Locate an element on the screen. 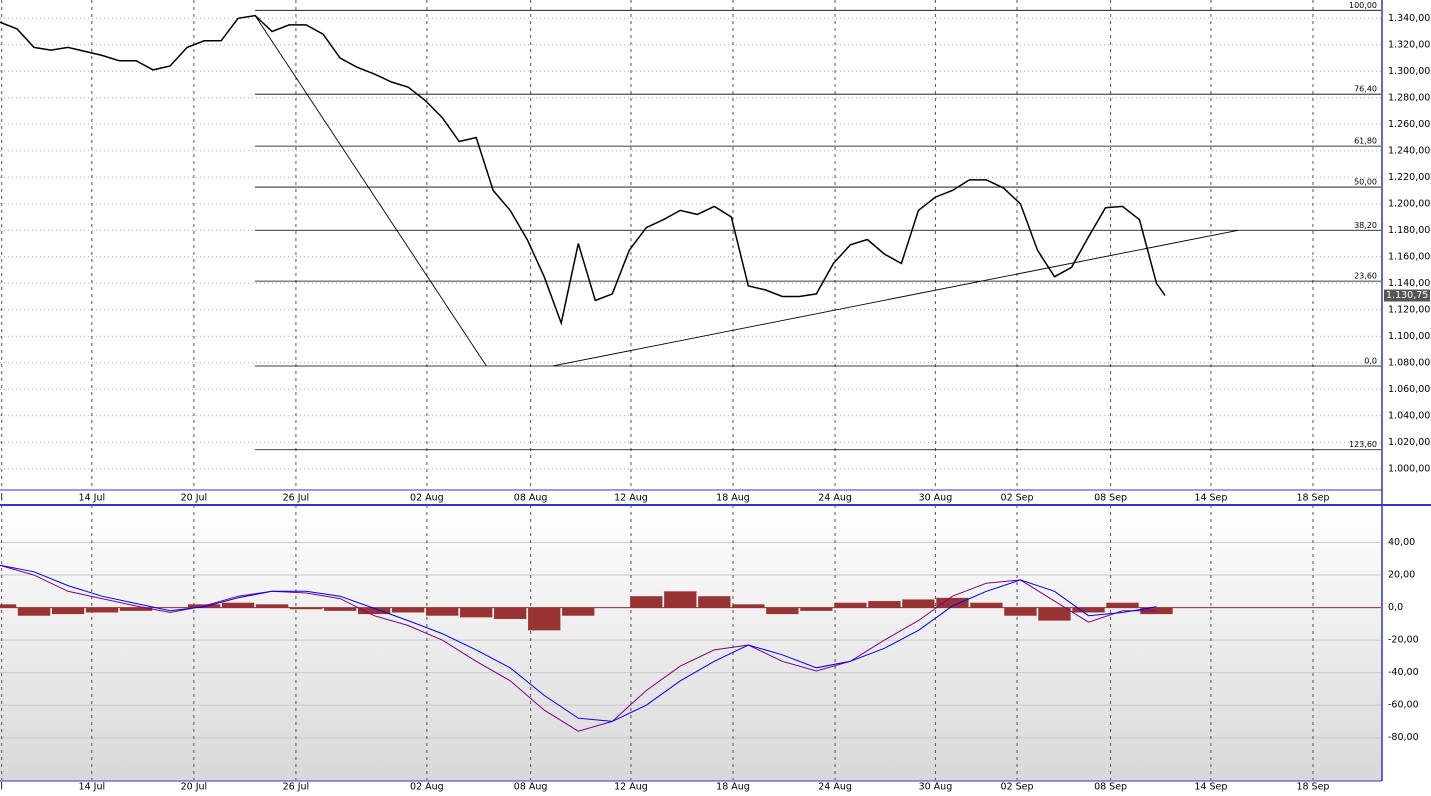  y-tick-label: -60,00 is located at coordinates (1403, 705).